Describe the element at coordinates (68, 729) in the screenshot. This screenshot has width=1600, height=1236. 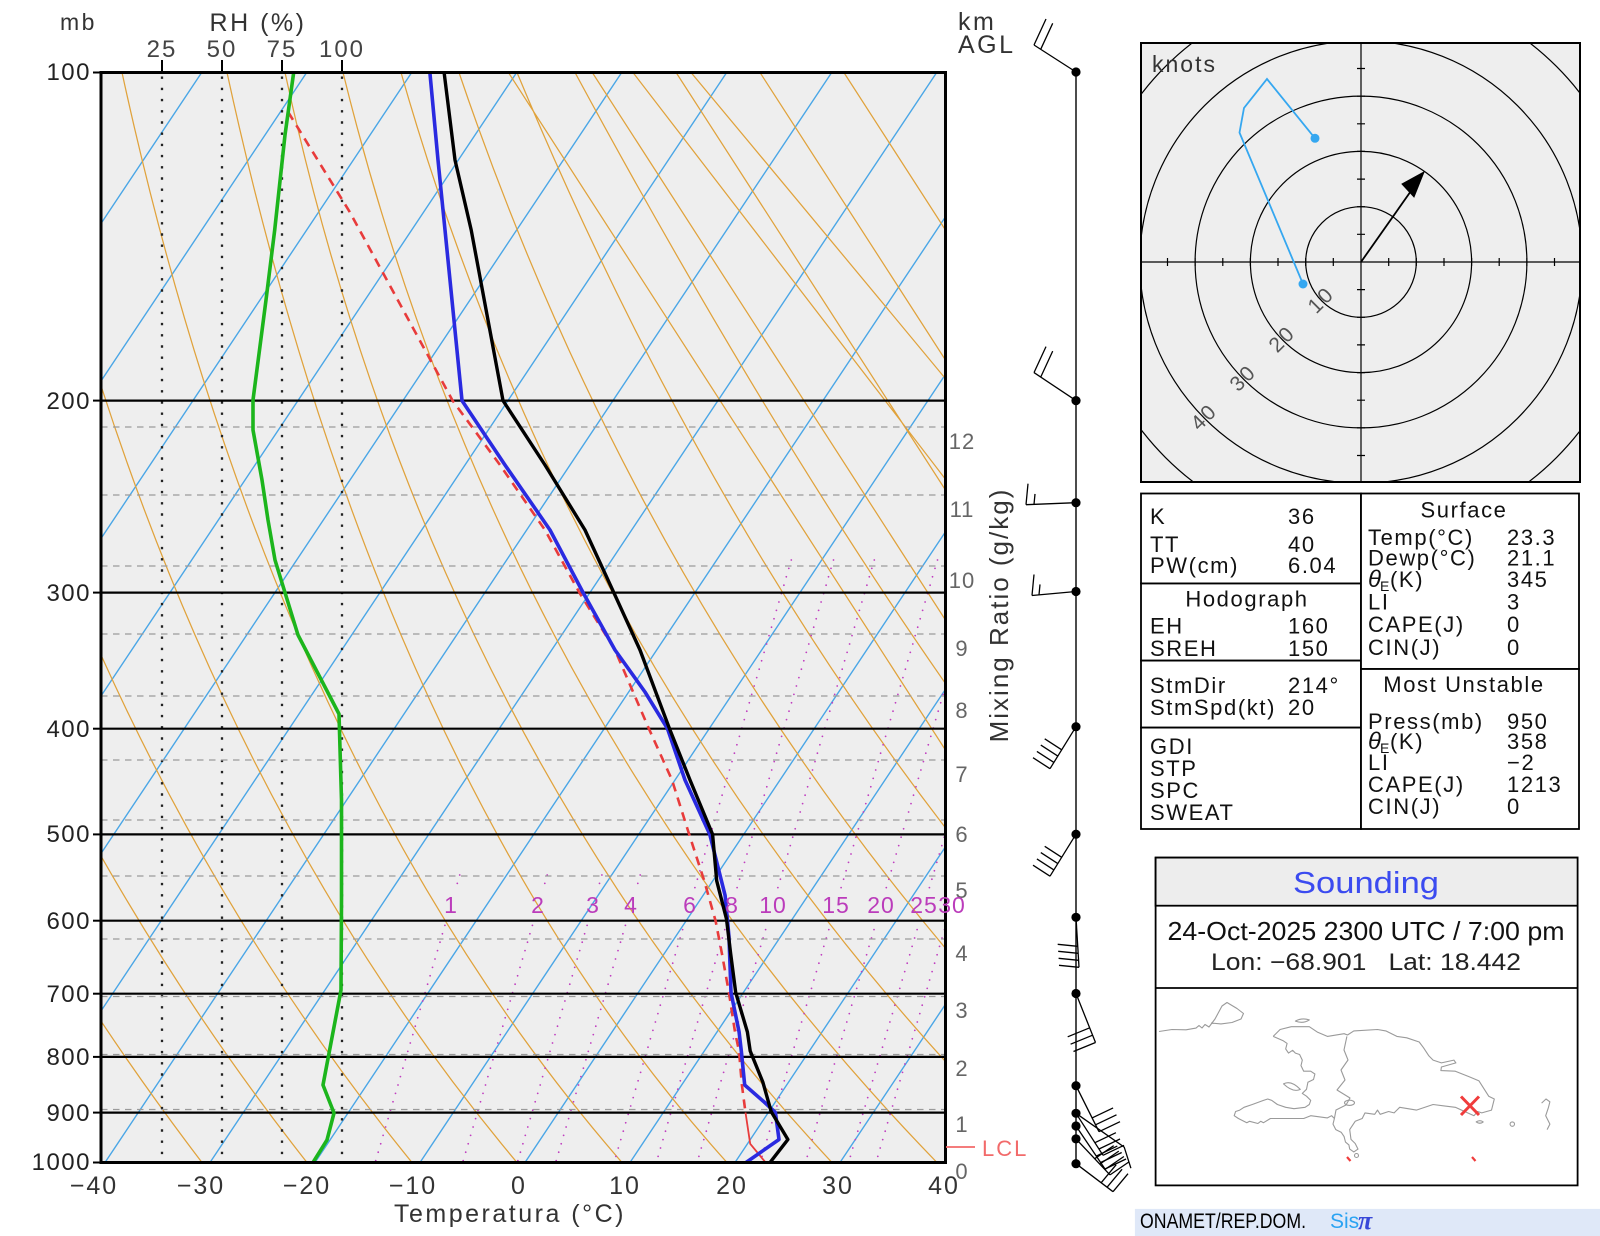
I see `svg-text: 400` at that location.